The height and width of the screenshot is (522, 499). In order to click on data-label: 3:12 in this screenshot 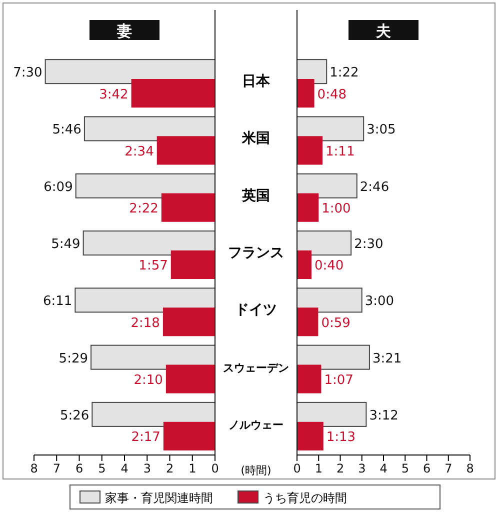, I will do `click(383, 416)`.